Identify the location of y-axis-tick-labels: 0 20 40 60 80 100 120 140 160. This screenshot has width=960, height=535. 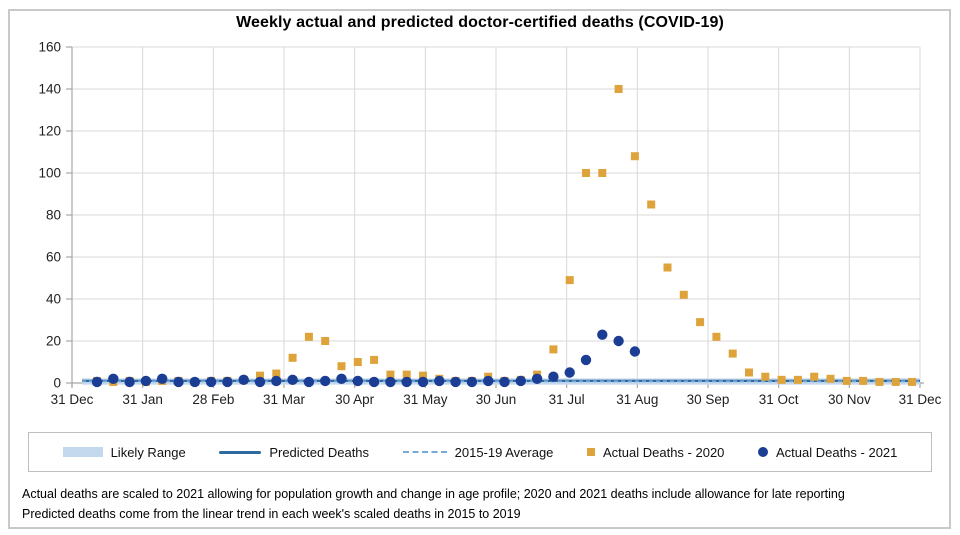
(49, 215).